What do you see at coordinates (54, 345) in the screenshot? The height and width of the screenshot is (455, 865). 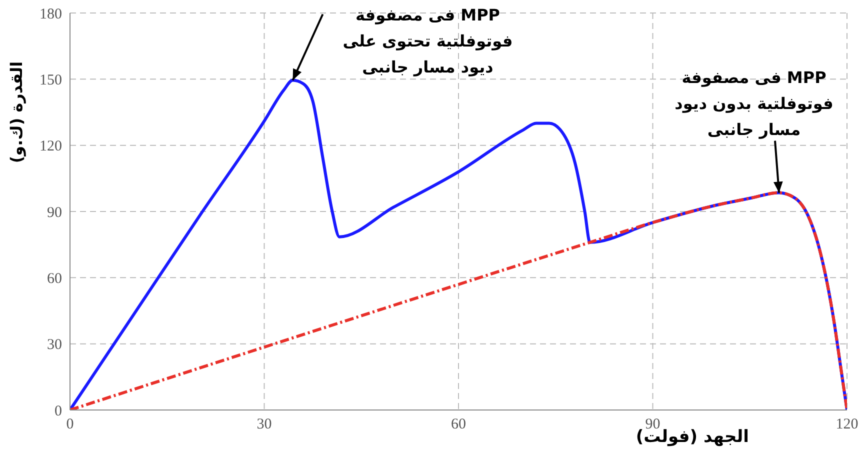 I see `y-tick-label: 30` at bounding box center [54, 345].